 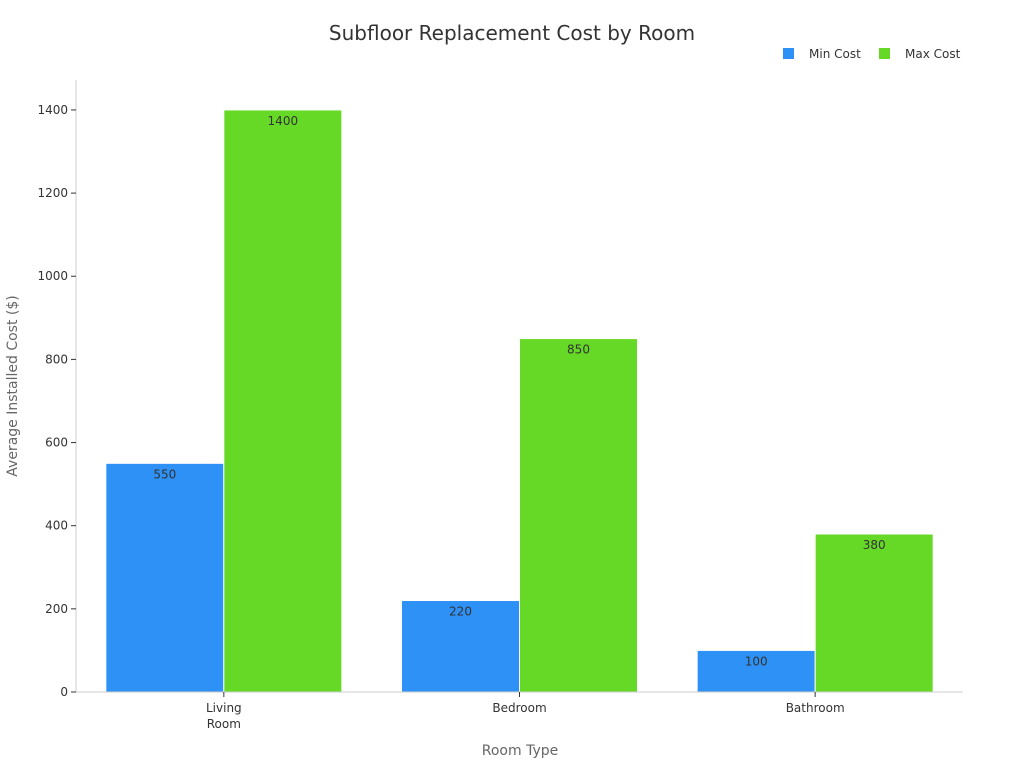 I want to click on y-axis-title: Average Installed Cost ($), so click(x=13, y=385).